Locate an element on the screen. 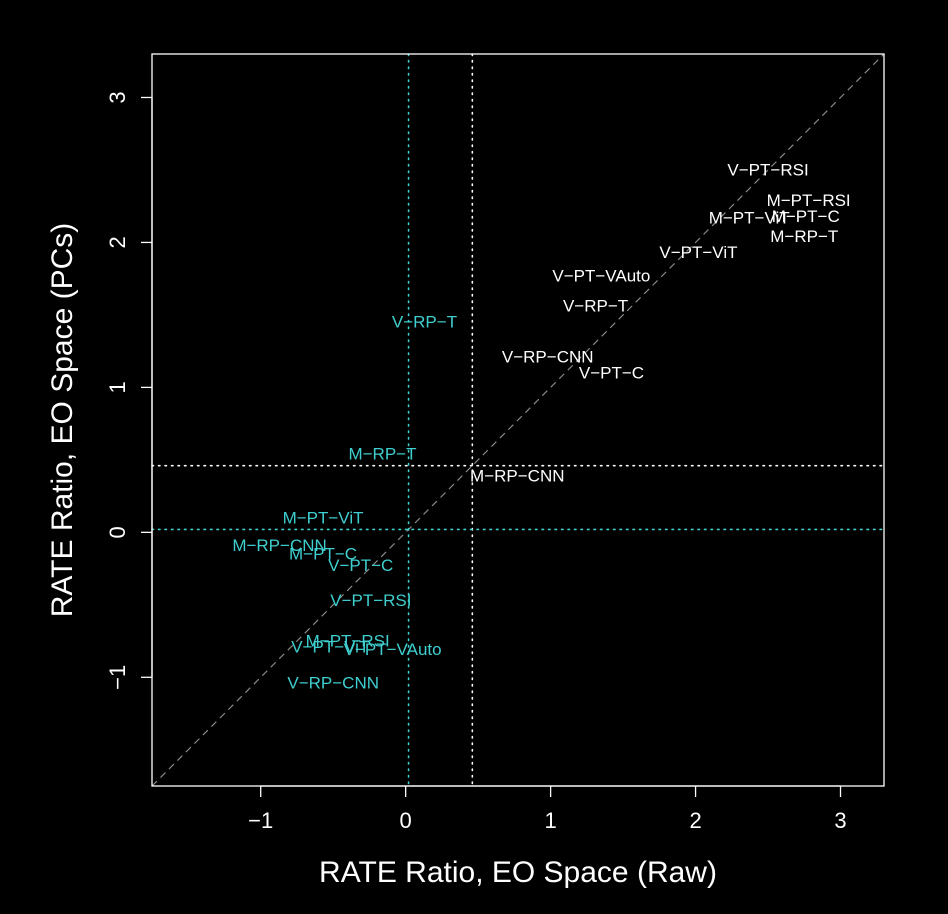 This screenshot has width=948, height=914. x-tick-label: 1 is located at coordinates (550, 820).